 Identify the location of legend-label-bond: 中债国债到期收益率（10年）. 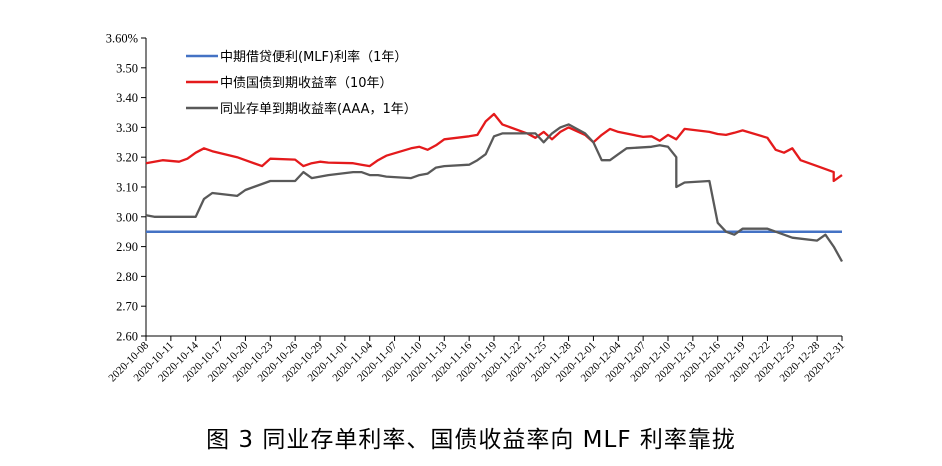
(306, 83).